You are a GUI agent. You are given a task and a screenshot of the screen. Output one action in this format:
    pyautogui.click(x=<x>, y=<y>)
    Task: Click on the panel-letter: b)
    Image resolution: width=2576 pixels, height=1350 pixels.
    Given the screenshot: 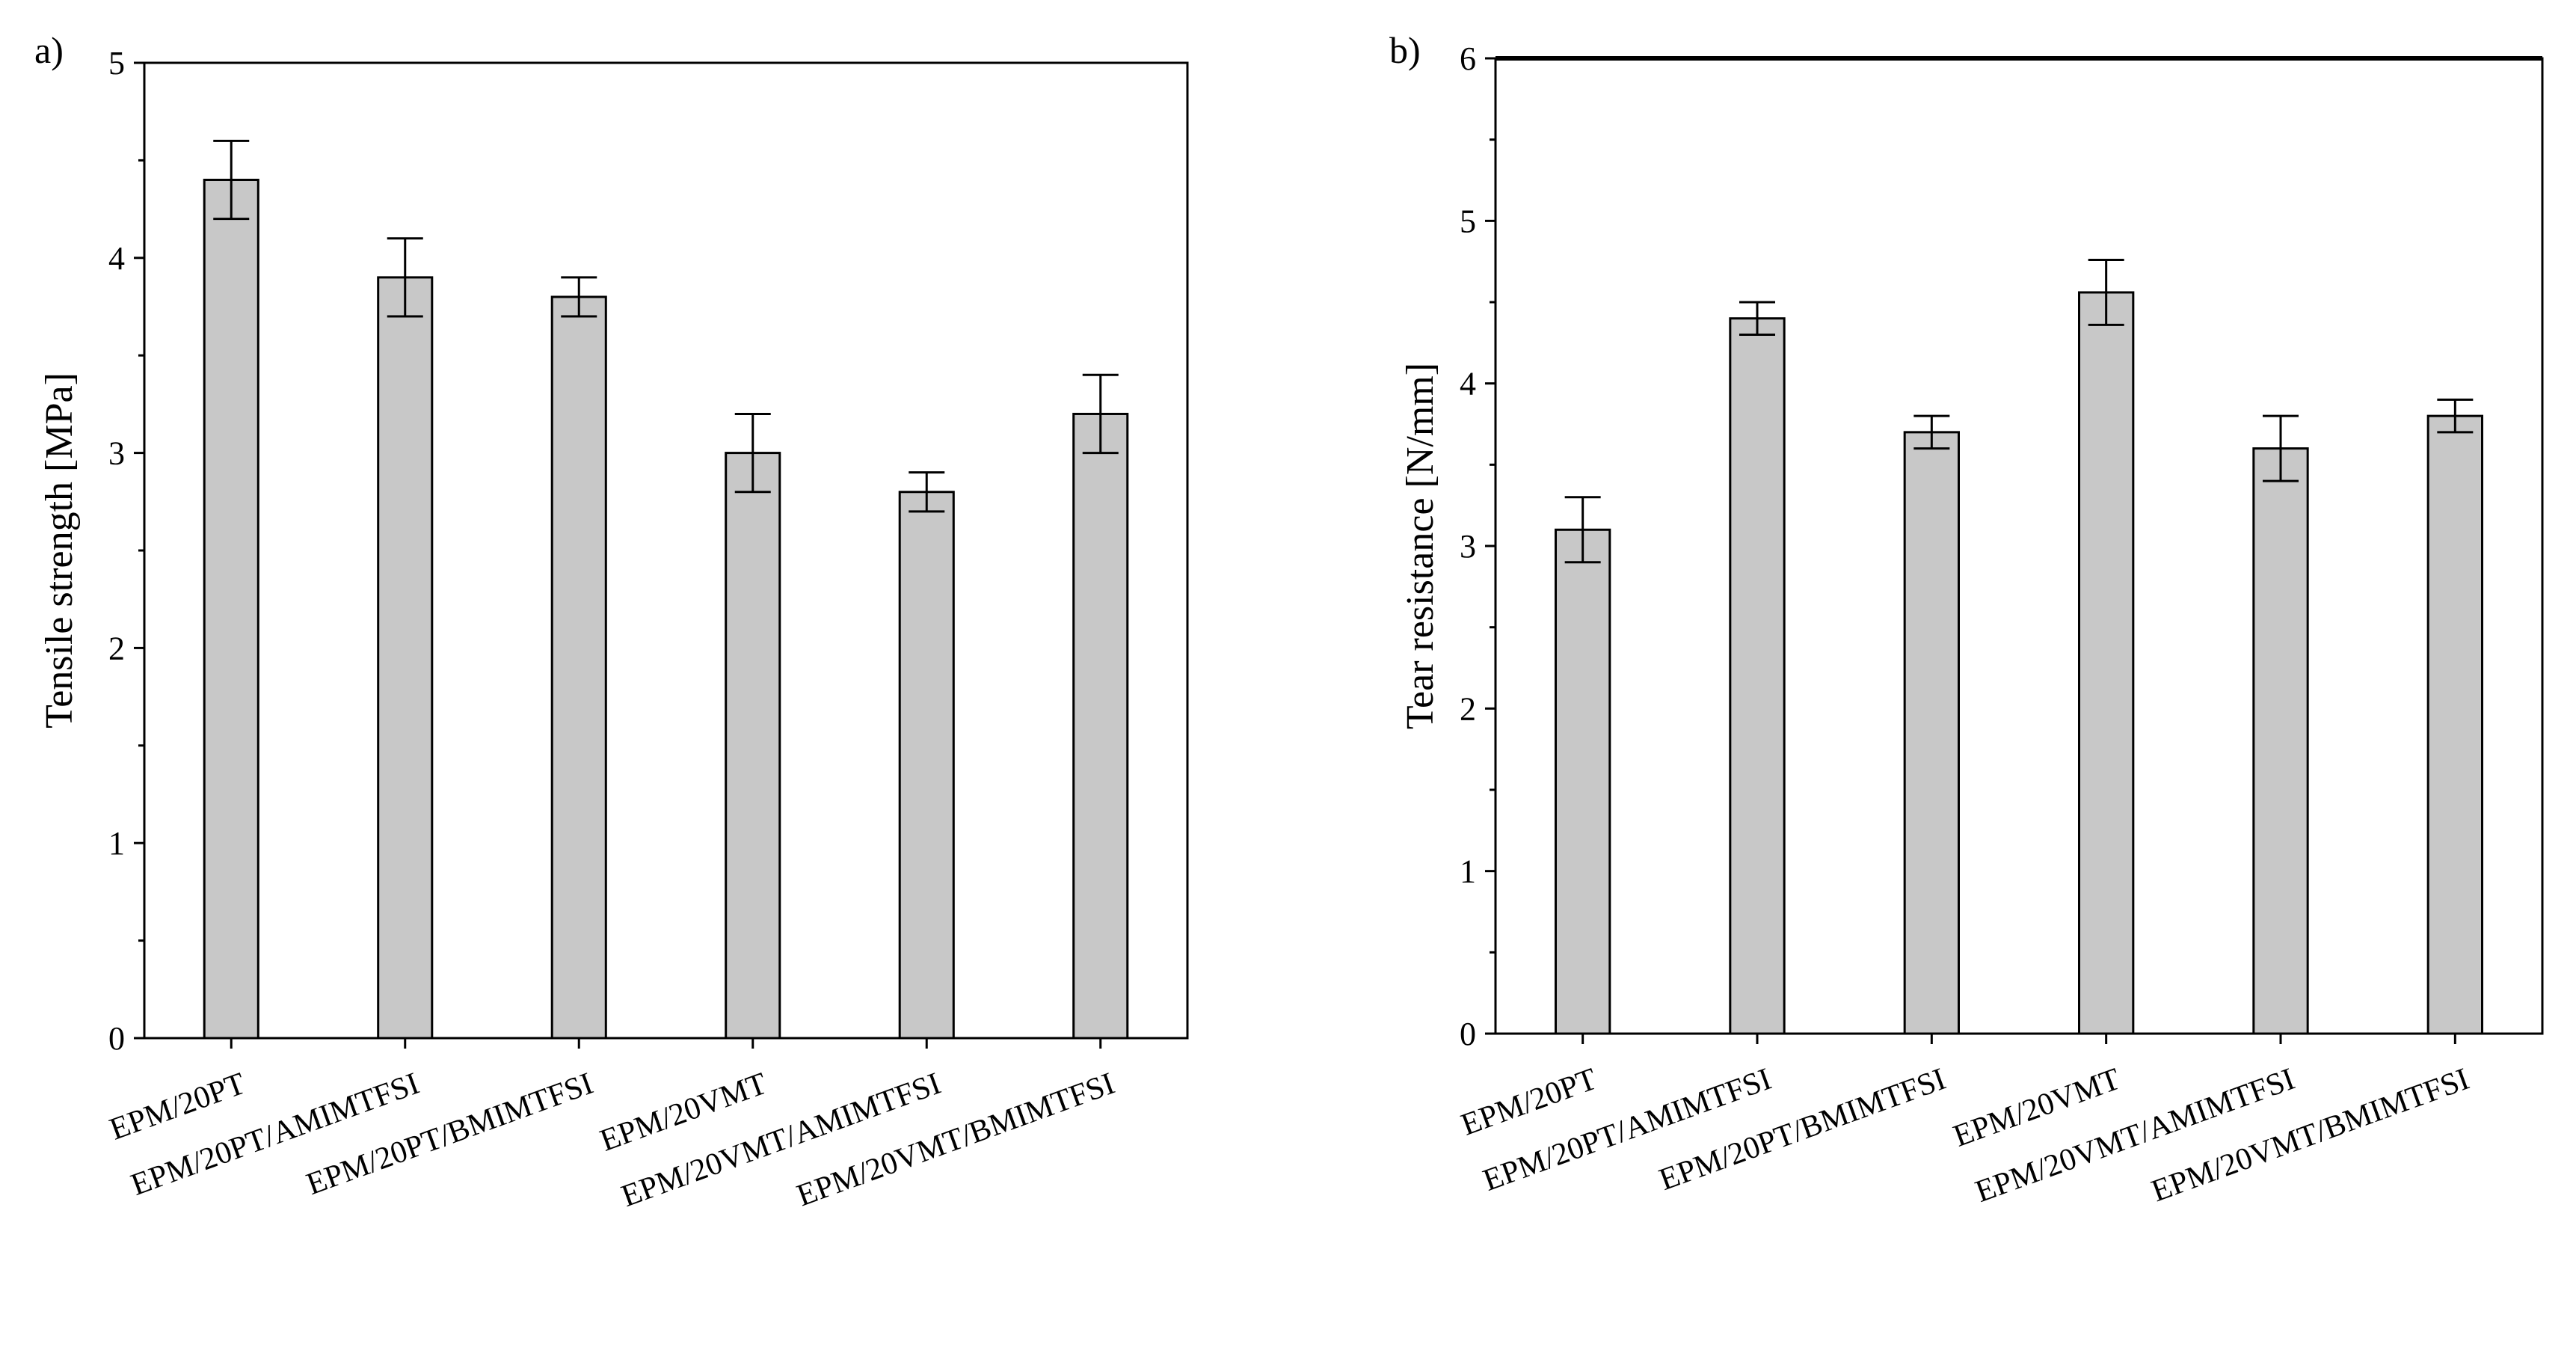 What is the action you would take?
    pyautogui.click(x=1405, y=50)
    